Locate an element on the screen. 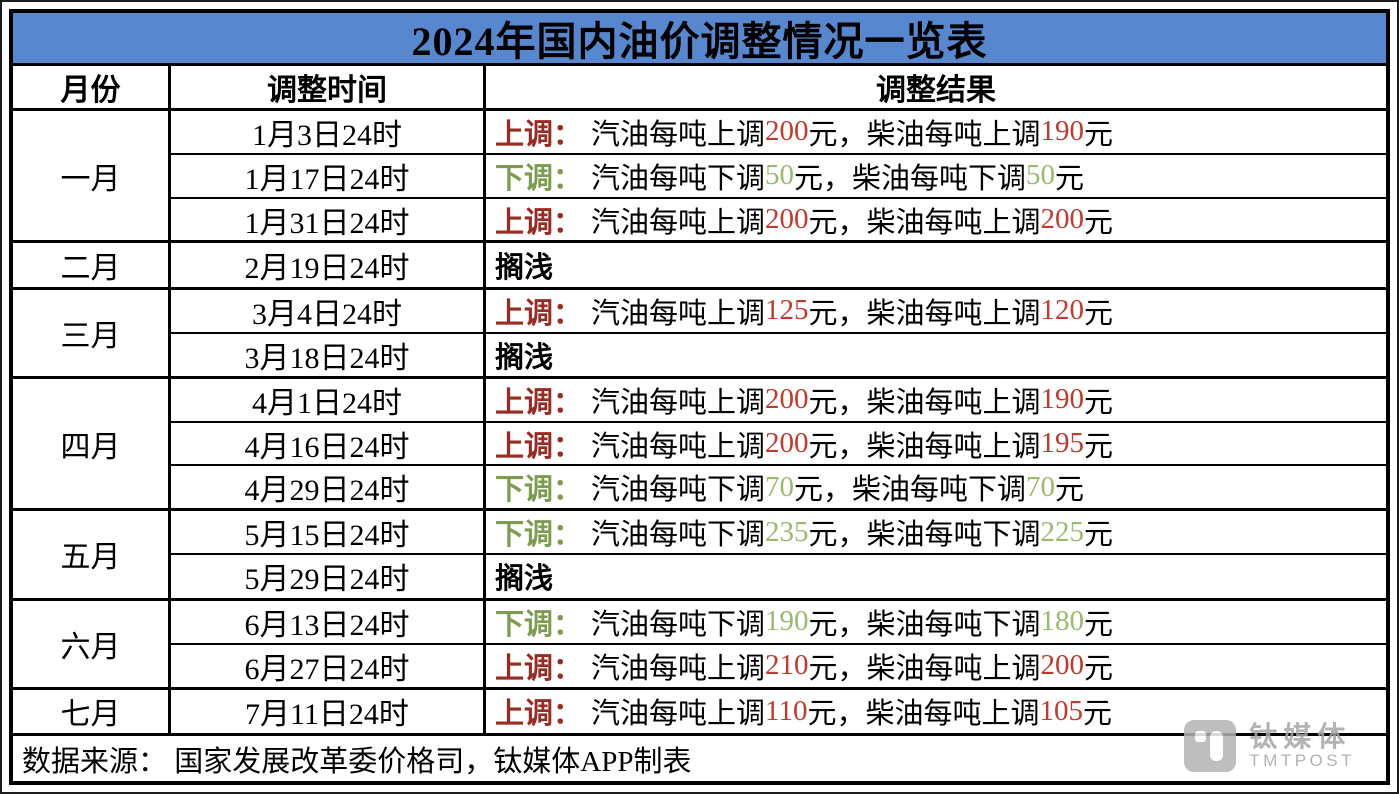  adjustment-amount: 225 is located at coordinates (1062, 531).